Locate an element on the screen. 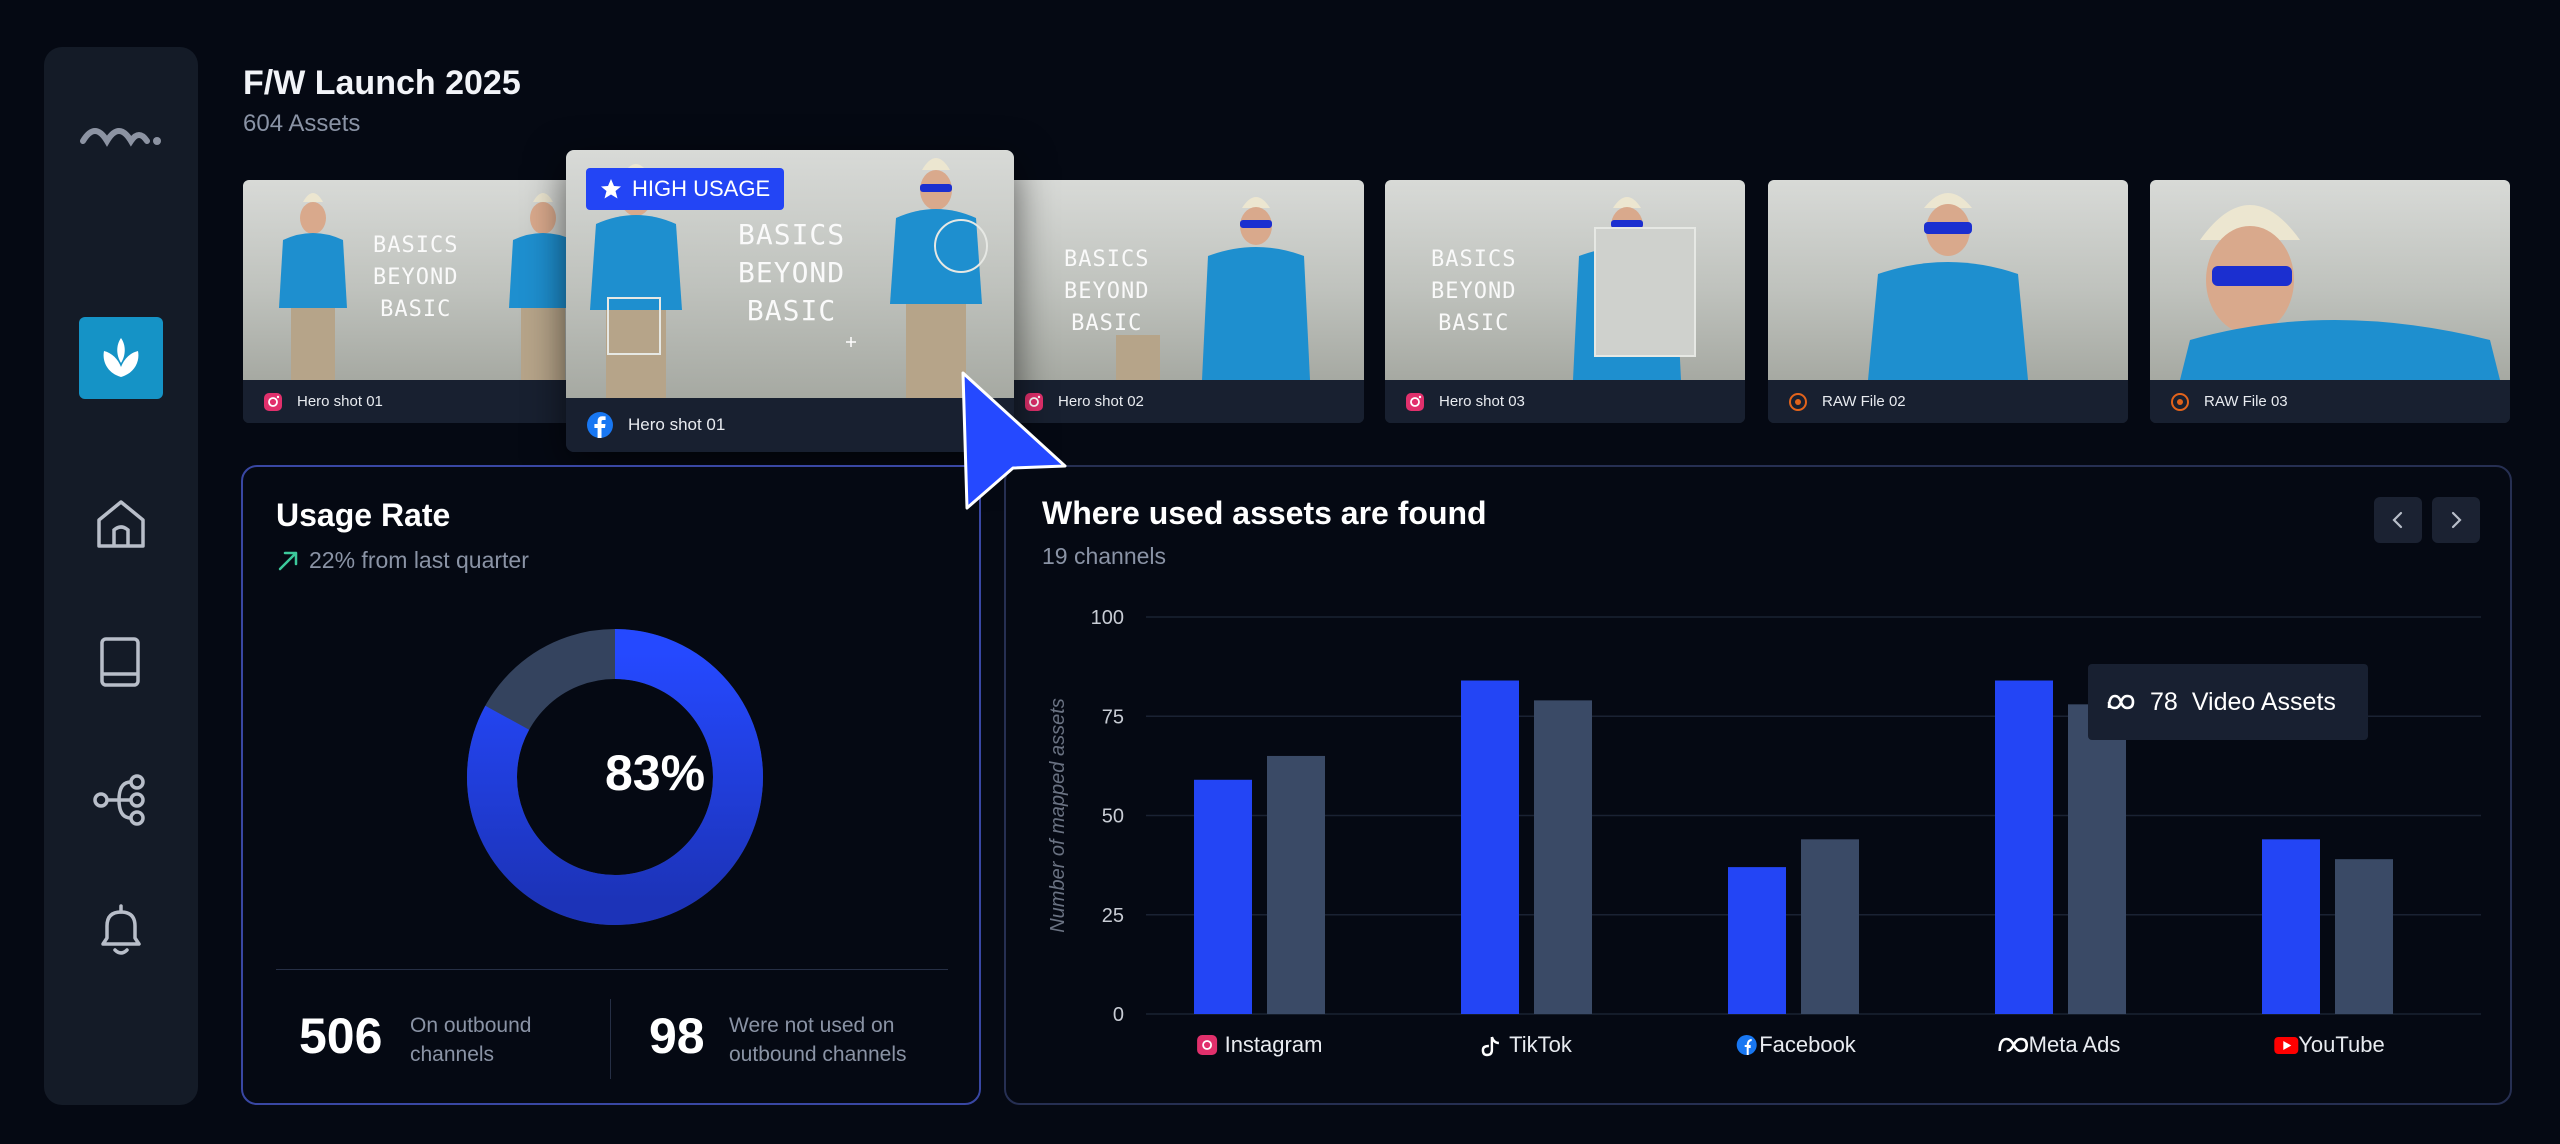 The image size is (2560, 1144). y-tick-label: 75 is located at coordinates (1113, 717).